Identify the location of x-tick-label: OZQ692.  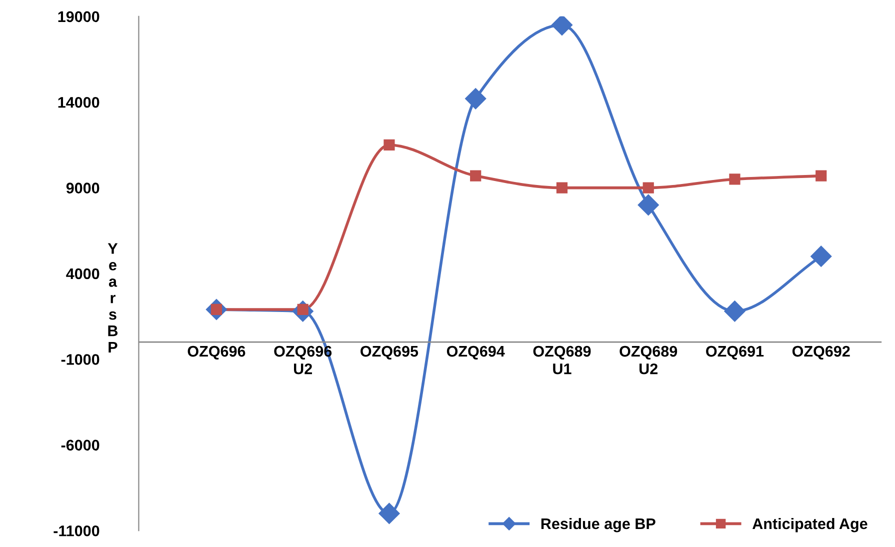
(821, 353).